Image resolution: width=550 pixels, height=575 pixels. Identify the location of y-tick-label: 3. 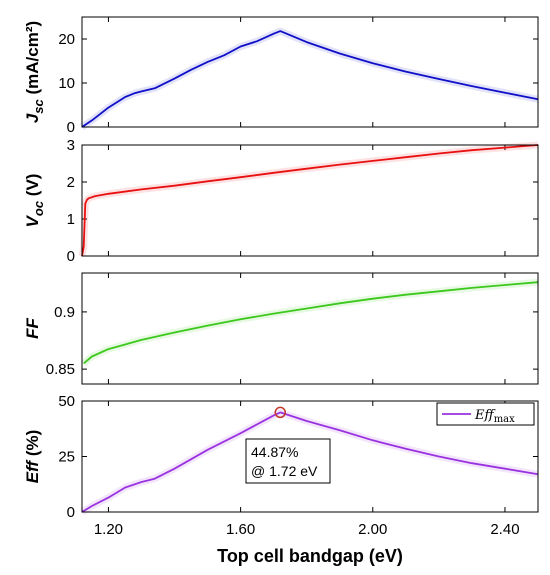
(71, 145).